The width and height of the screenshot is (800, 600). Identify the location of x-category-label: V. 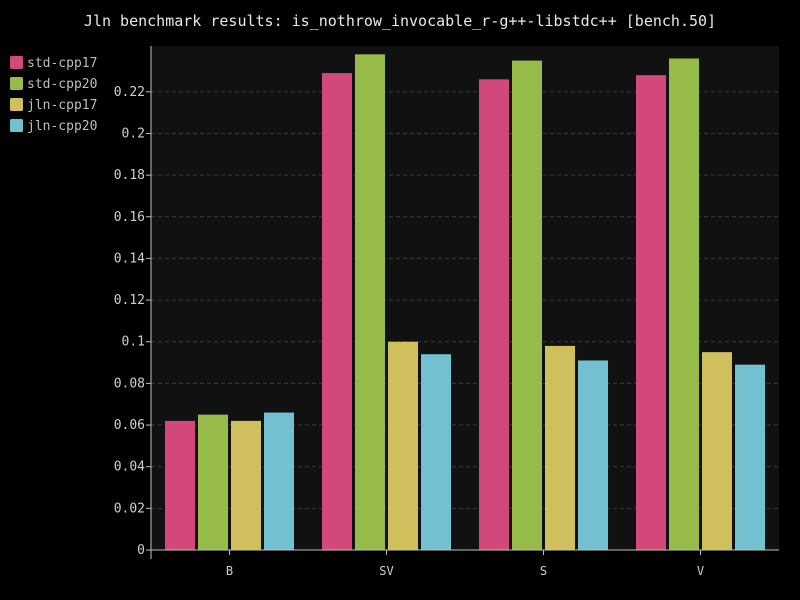
(700, 571).